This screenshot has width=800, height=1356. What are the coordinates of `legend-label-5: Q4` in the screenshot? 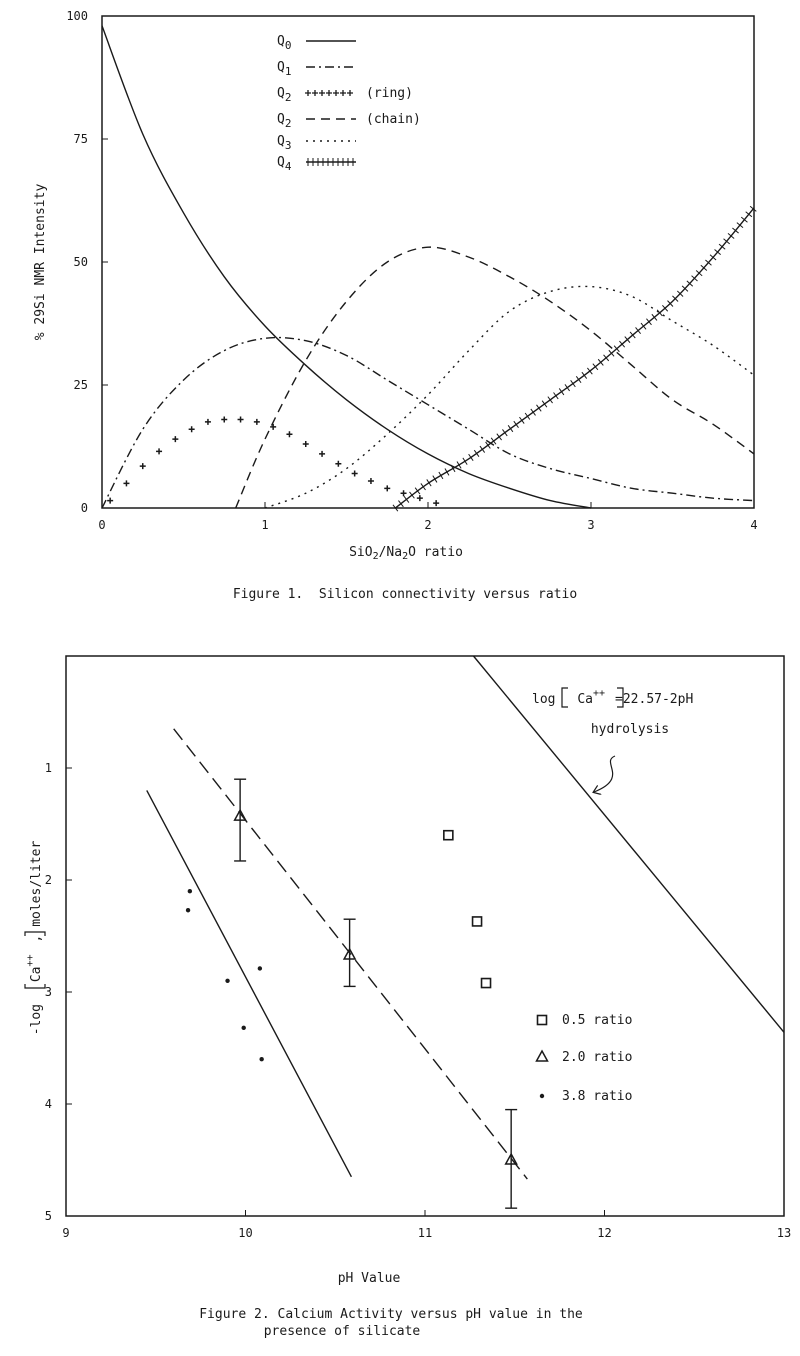 It's located at (284, 164).